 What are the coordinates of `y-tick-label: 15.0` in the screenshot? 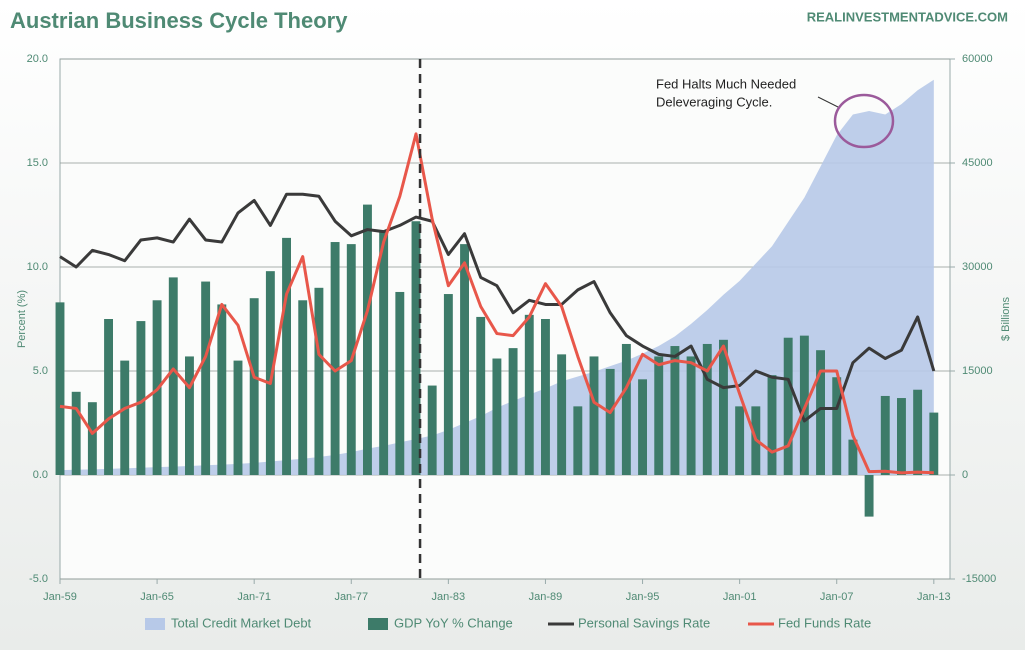 It's located at (37, 163).